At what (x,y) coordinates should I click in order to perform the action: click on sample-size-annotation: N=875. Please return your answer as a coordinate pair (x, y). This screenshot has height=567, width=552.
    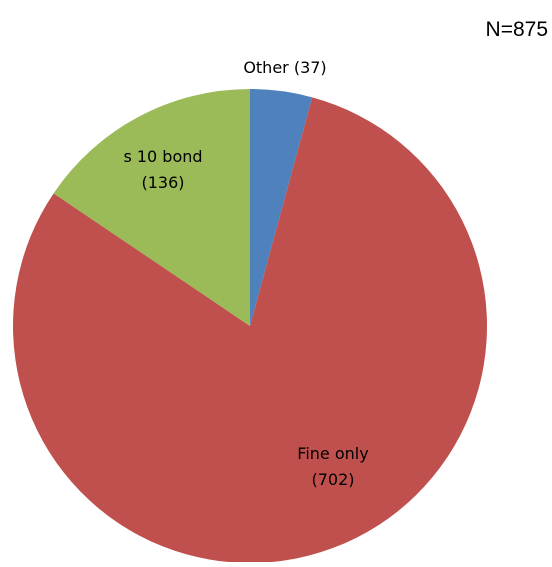
    Looking at the image, I should click on (516, 29).